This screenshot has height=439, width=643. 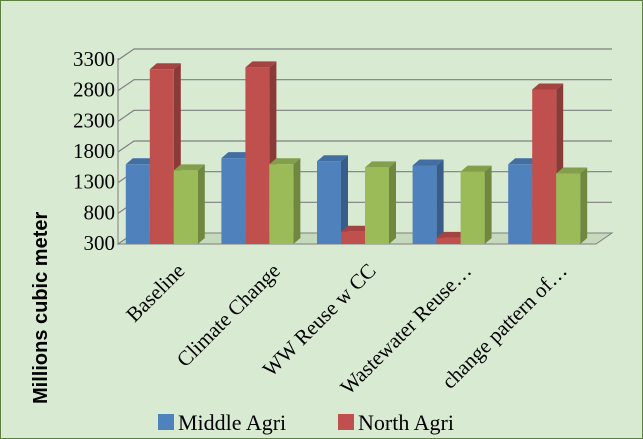 What do you see at coordinates (100, 212) in the screenshot?
I see `y-tick-label: 800` at bounding box center [100, 212].